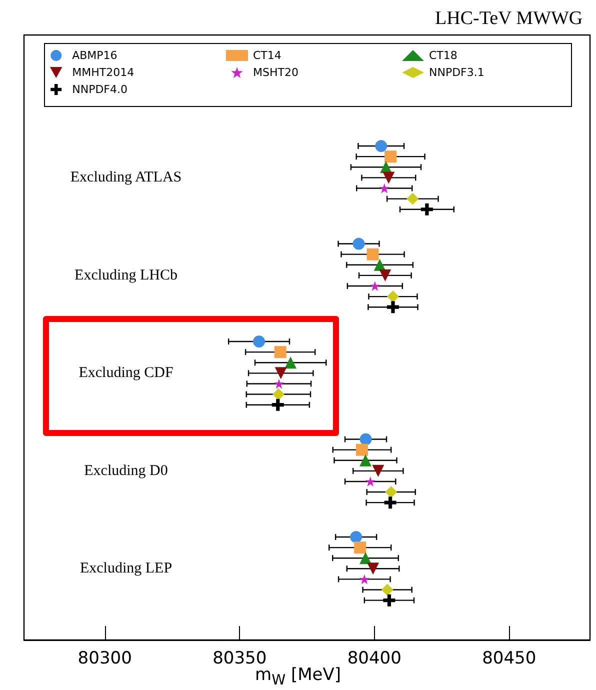 This screenshot has height=690, width=596. I want to click on chart-title: LHC-TeV MWWG, so click(509, 18).